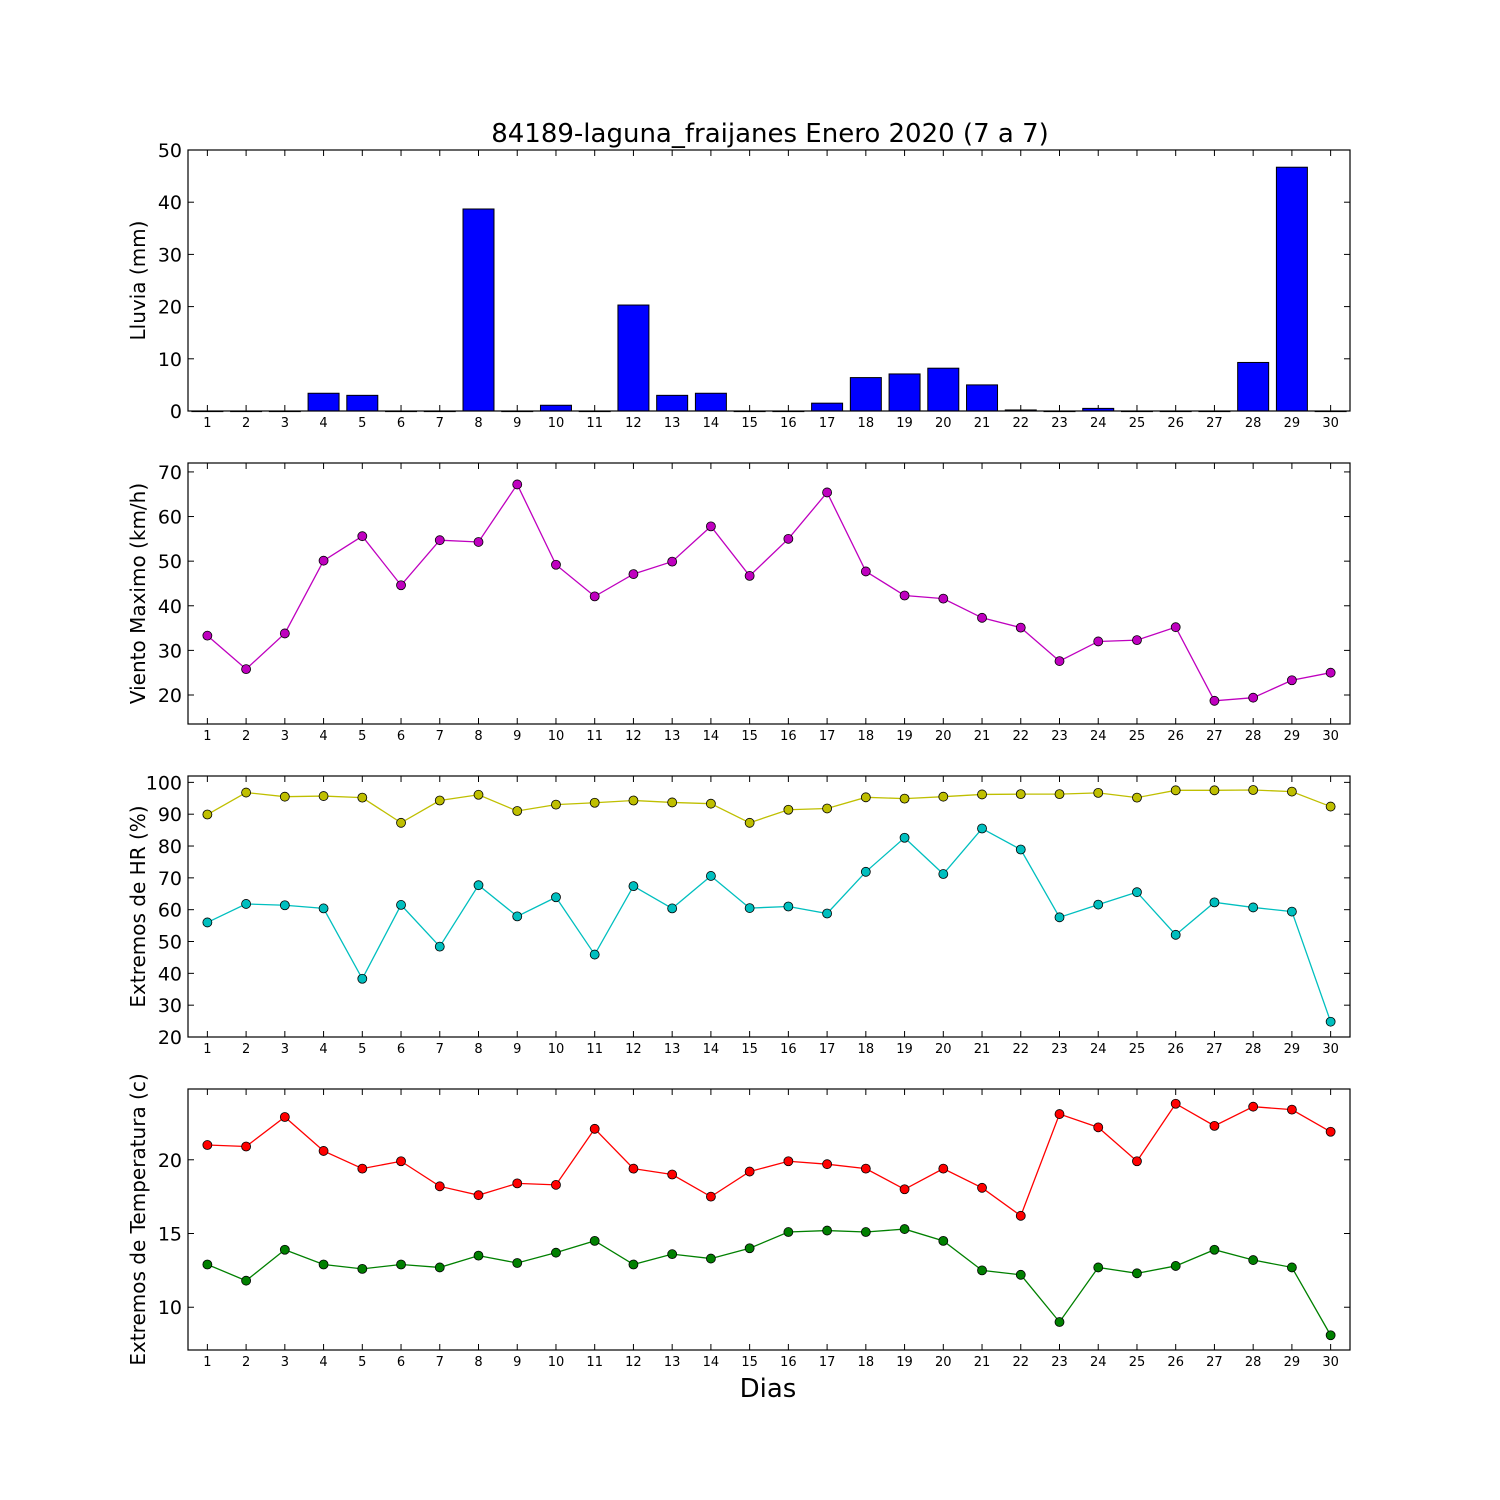 This screenshot has height=1500, width=1500. What do you see at coordinates (440, 1362) in the screenshot?
I see `temperature-x-tick-label: 7` at bounding box center [440, 1362].